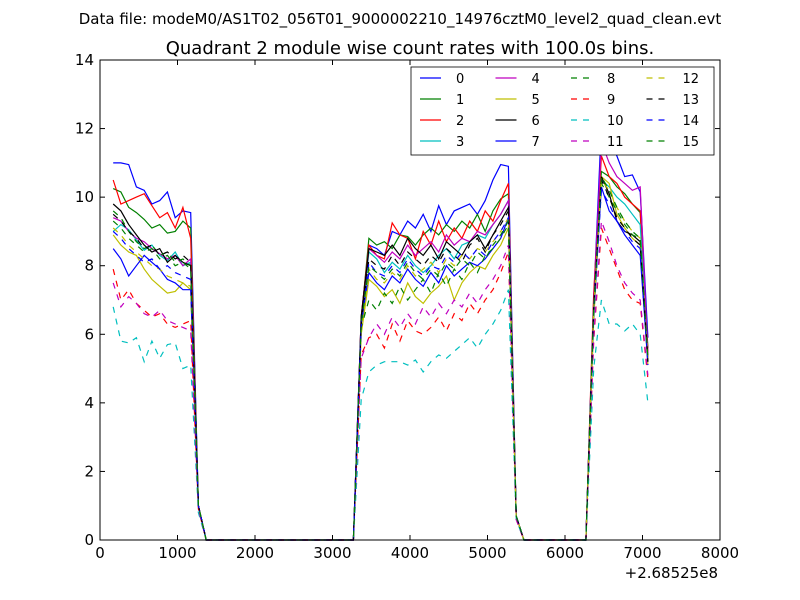 The height and width of the screenshot is (600, 800). I want to click on legend-label-8: 8, so click(611, 79).